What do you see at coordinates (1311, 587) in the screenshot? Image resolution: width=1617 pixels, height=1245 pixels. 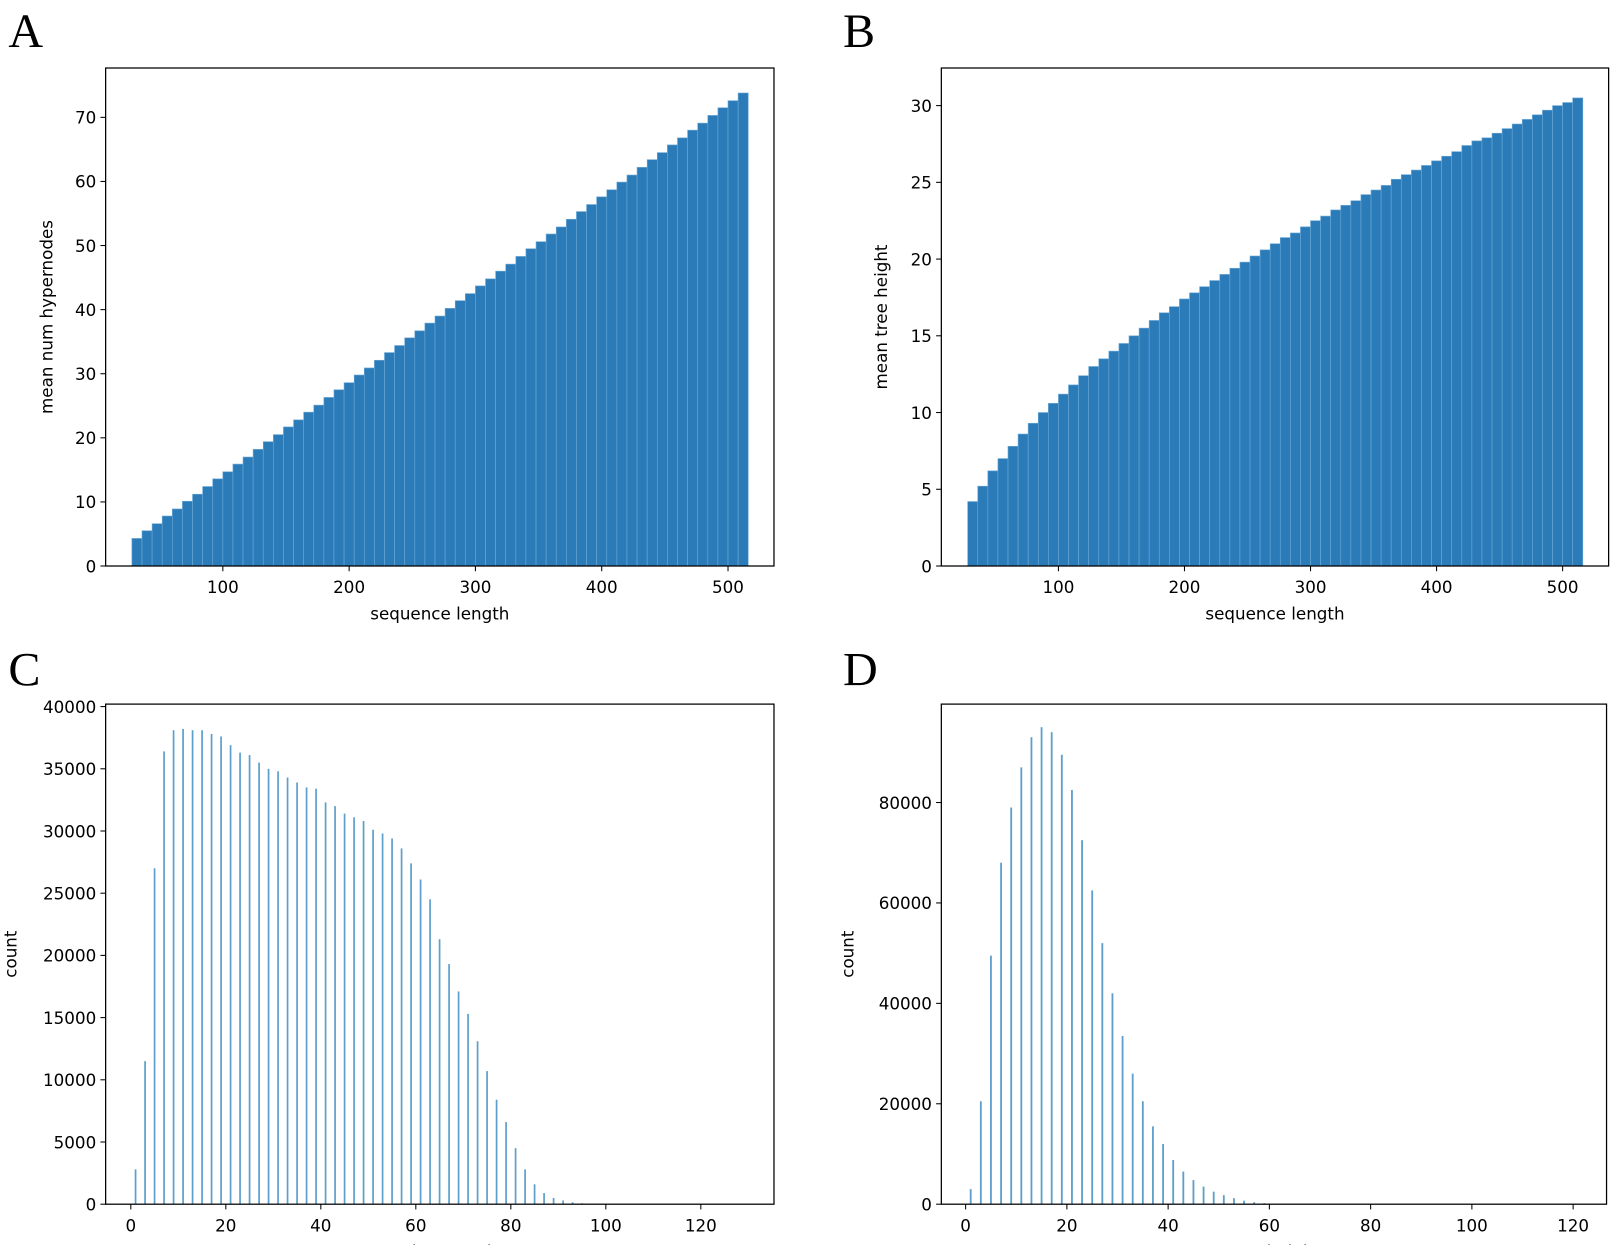 I see `x-tick-label: 300` at bounding box center [1311, 587].